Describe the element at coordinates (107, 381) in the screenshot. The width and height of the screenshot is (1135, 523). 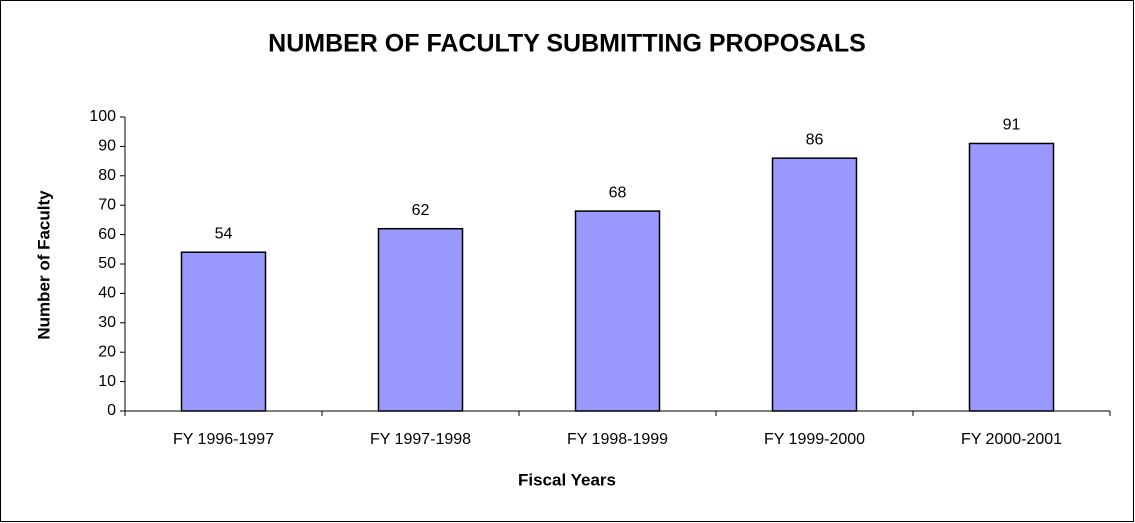
I see `y-tick-label: 10` at that location.